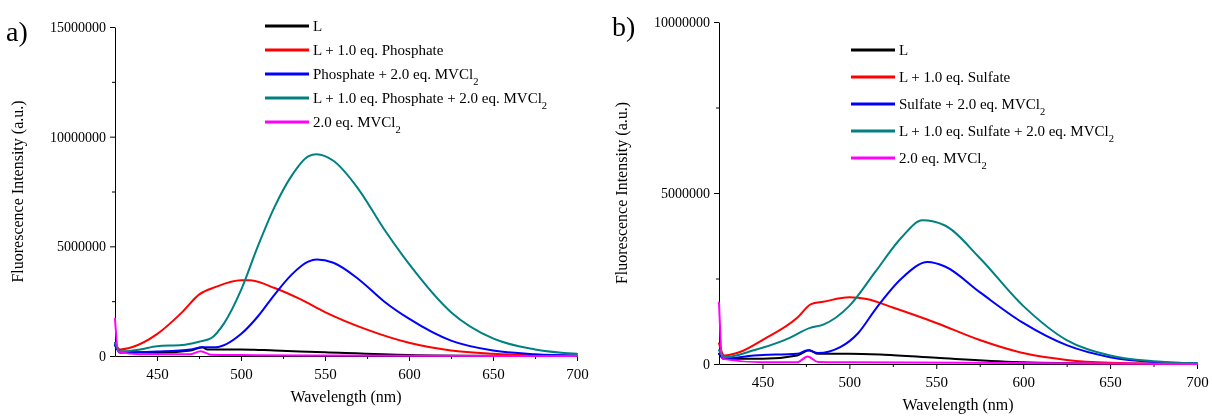  What do you see at coordinates (396, 76) in the screenshot?
I see `legend-label: Phosphate + 2.0 eq. MVCl$_{2}$` at bounding box center [396, 76].